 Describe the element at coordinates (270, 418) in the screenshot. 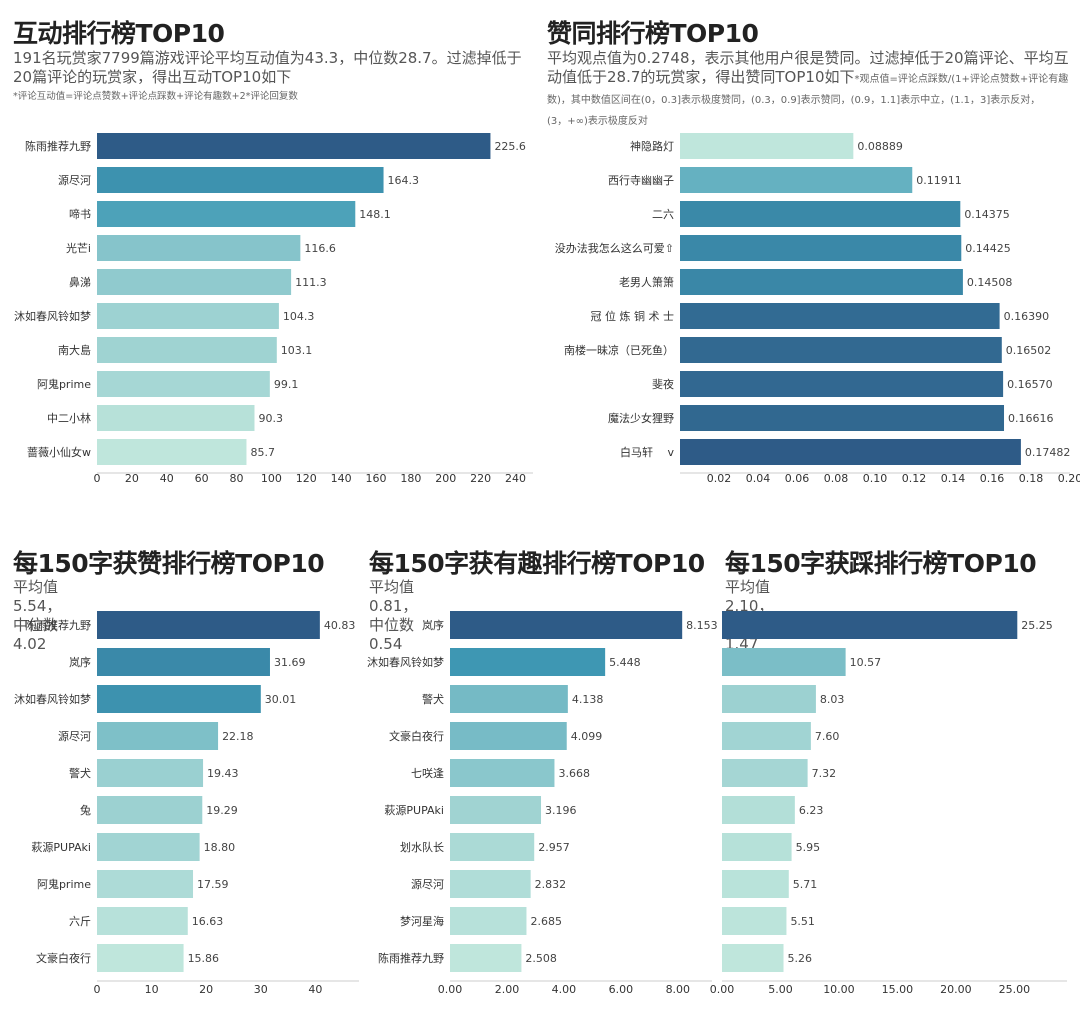

I see `interaction-value-label: 90.3` at that location.